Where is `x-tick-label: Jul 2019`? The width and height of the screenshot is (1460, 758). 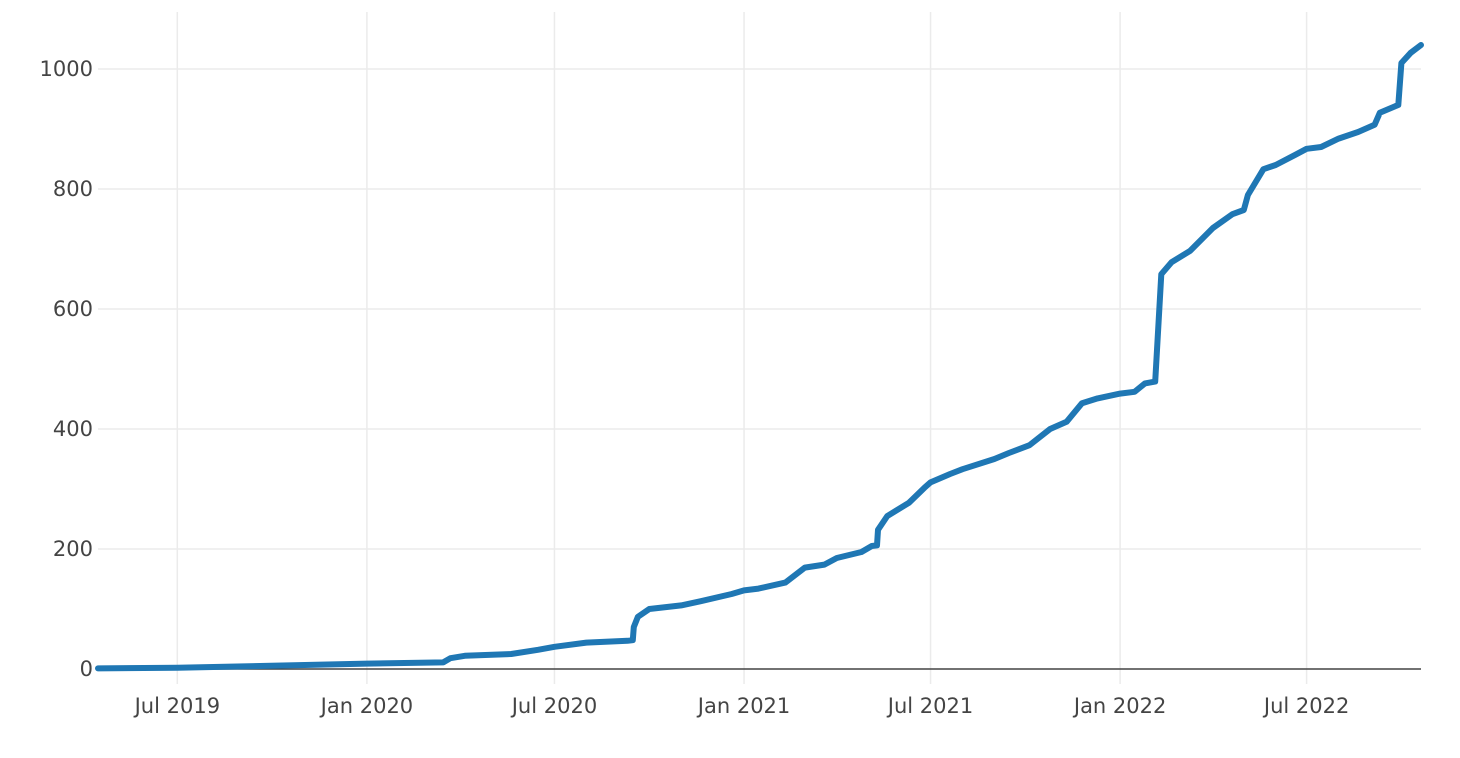 x-tick-label: Jul 2019 is located at coordinates (176, 706).